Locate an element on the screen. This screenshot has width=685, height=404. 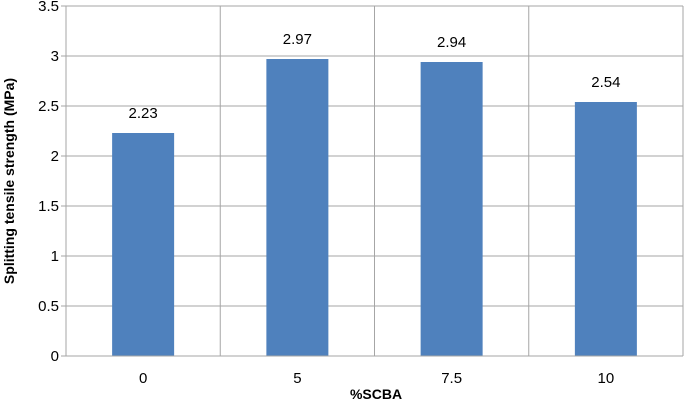
data-label: 2.54 is located at coordinates (605, 82).